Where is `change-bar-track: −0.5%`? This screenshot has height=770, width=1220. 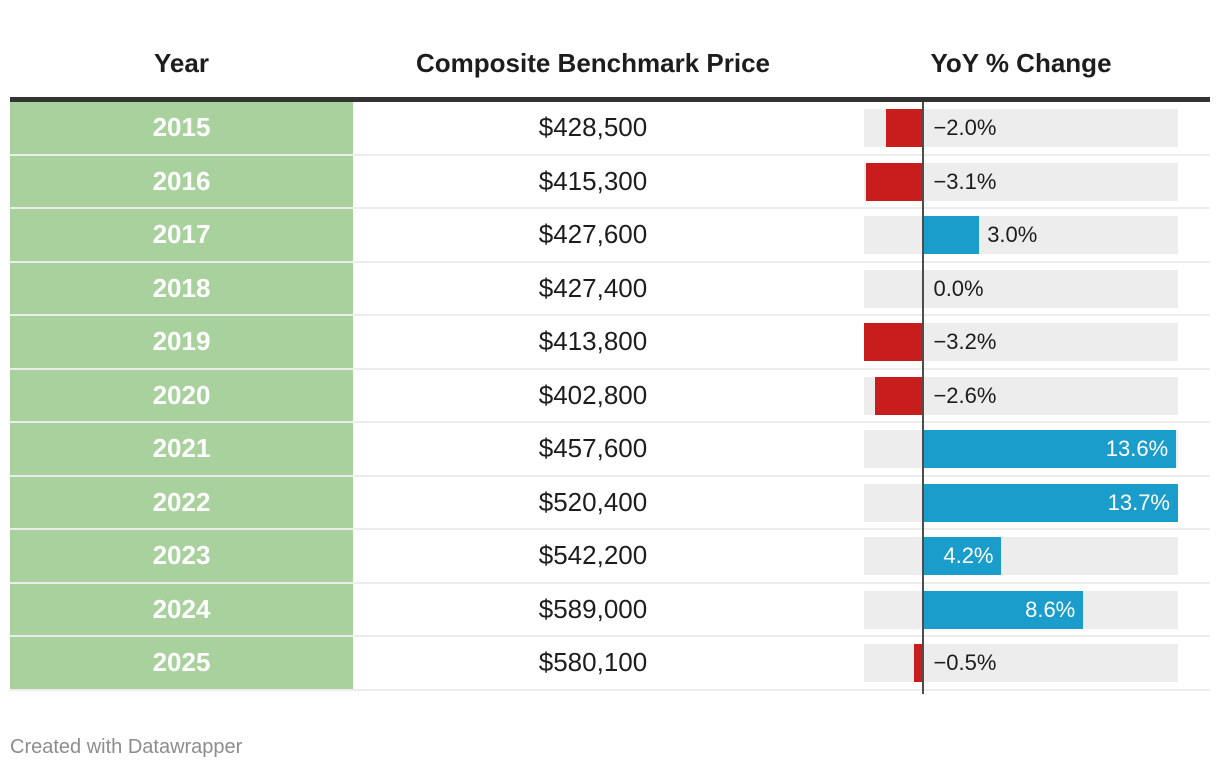 change-bar-track: −0.5% is located at coordinates (1021, 663).